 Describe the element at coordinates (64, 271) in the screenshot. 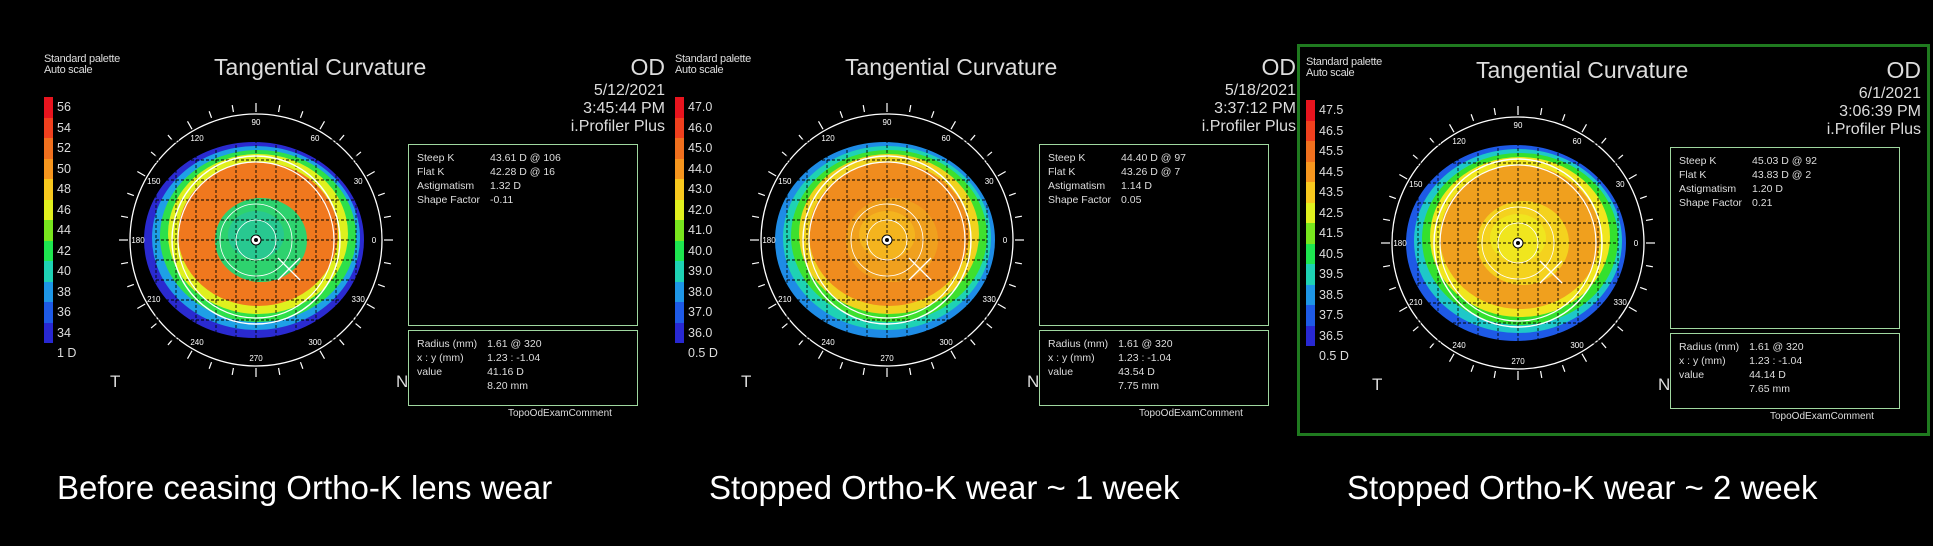

I see `scale-value: 40` at that location.